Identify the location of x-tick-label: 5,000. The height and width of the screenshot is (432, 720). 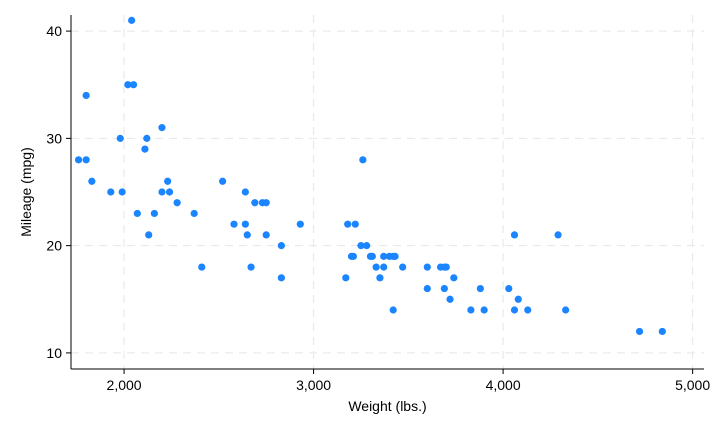
(692, 385).